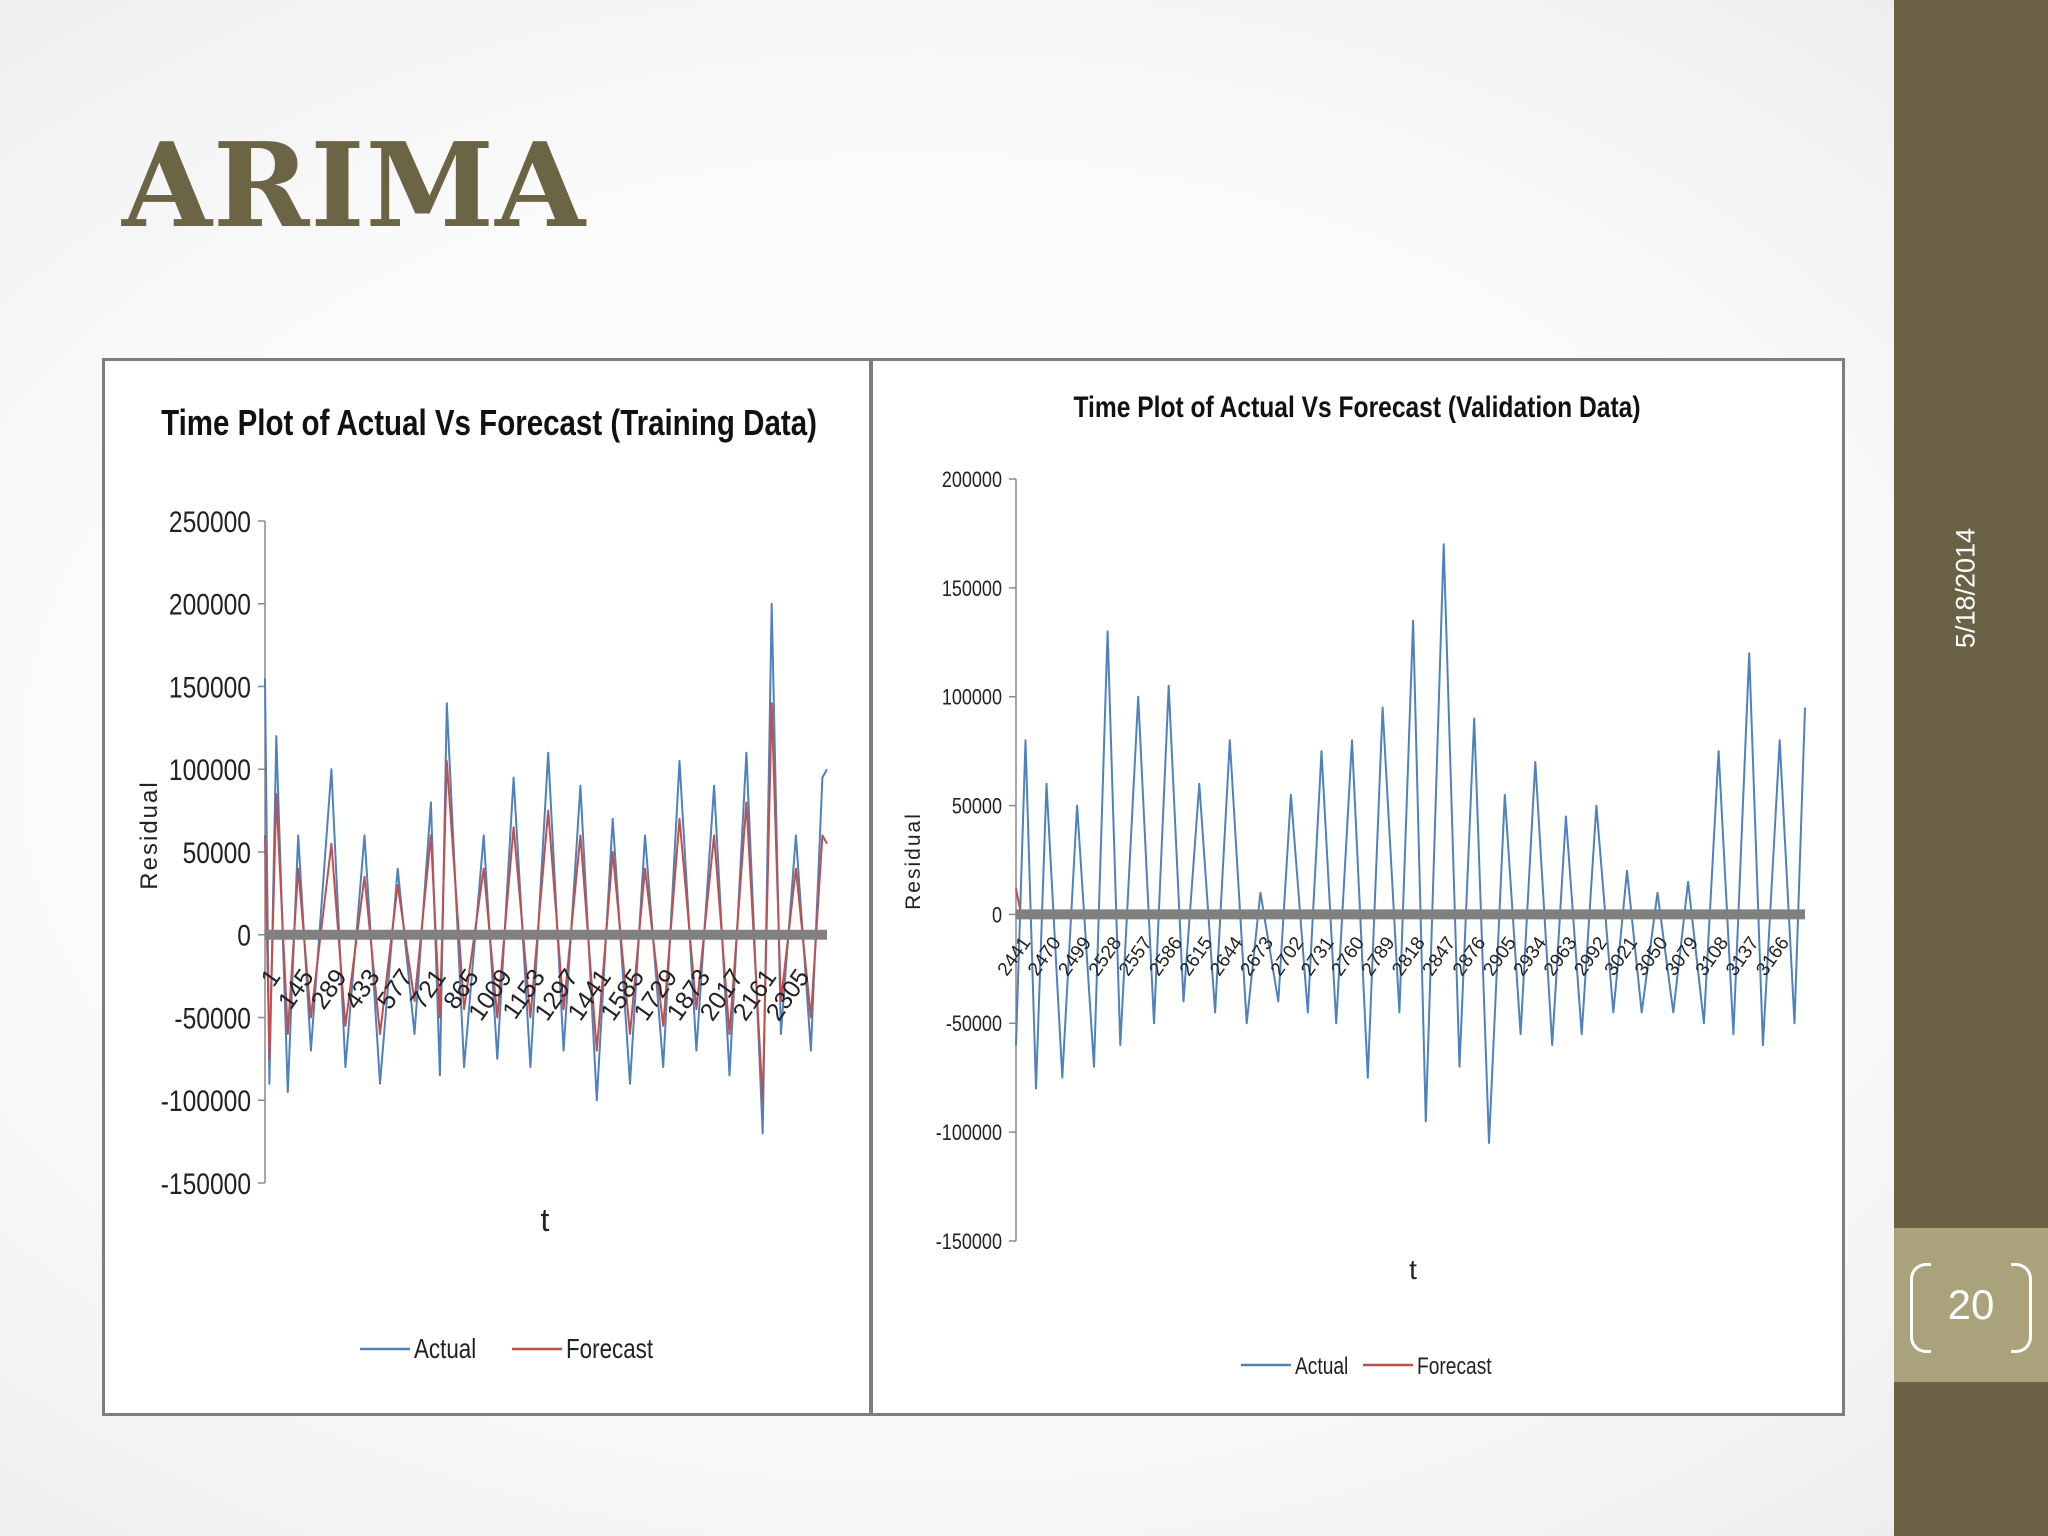  I want to click on left-bracket-icon, so click(1920, 1308).